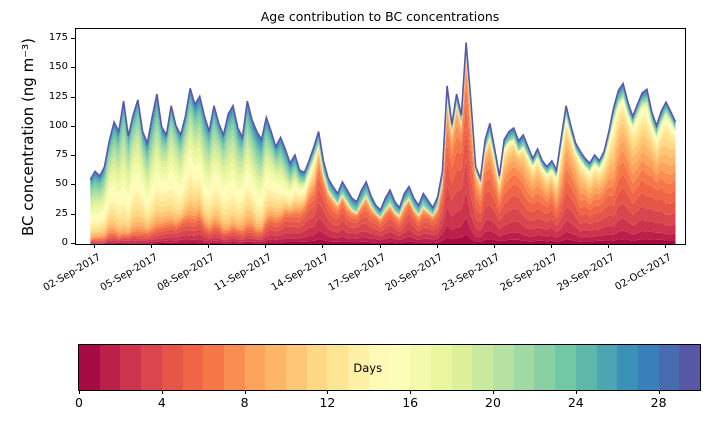 The image size is (707, 425). I want to click on colorbar-tick-label: 16, so click(410, 402).